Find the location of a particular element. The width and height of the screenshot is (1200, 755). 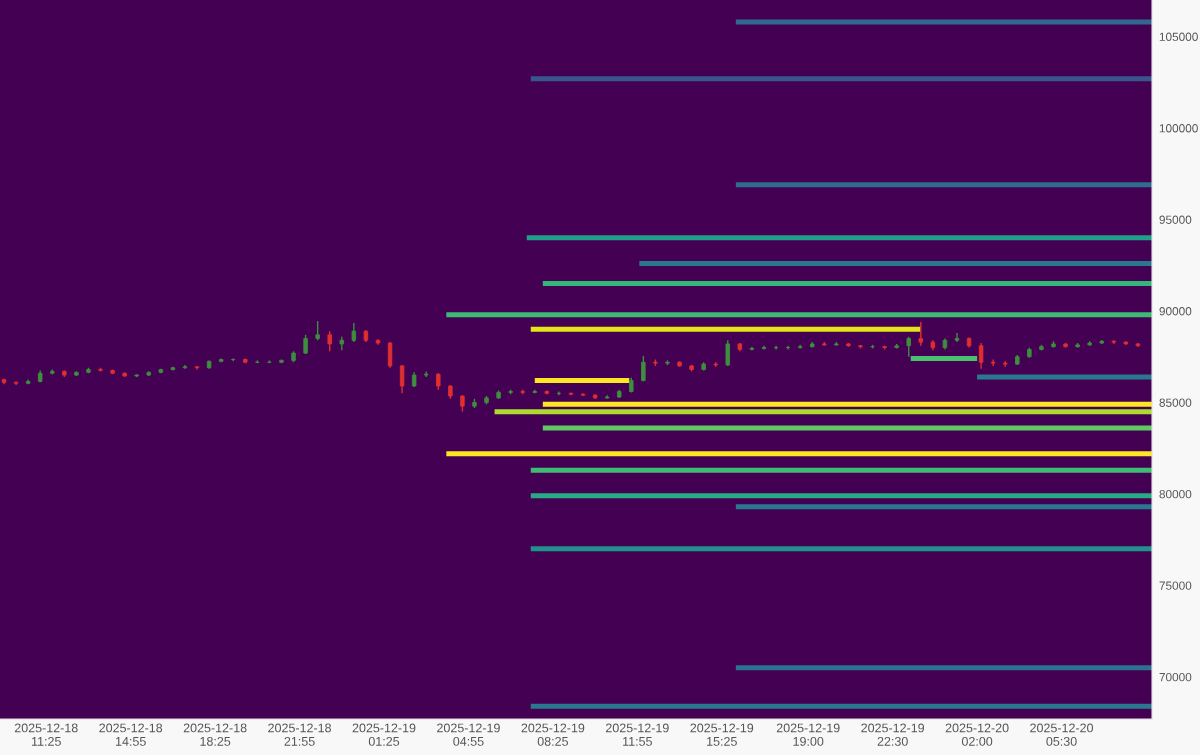

y-tick-label: 70000 is located at coordinates (1175, 677).